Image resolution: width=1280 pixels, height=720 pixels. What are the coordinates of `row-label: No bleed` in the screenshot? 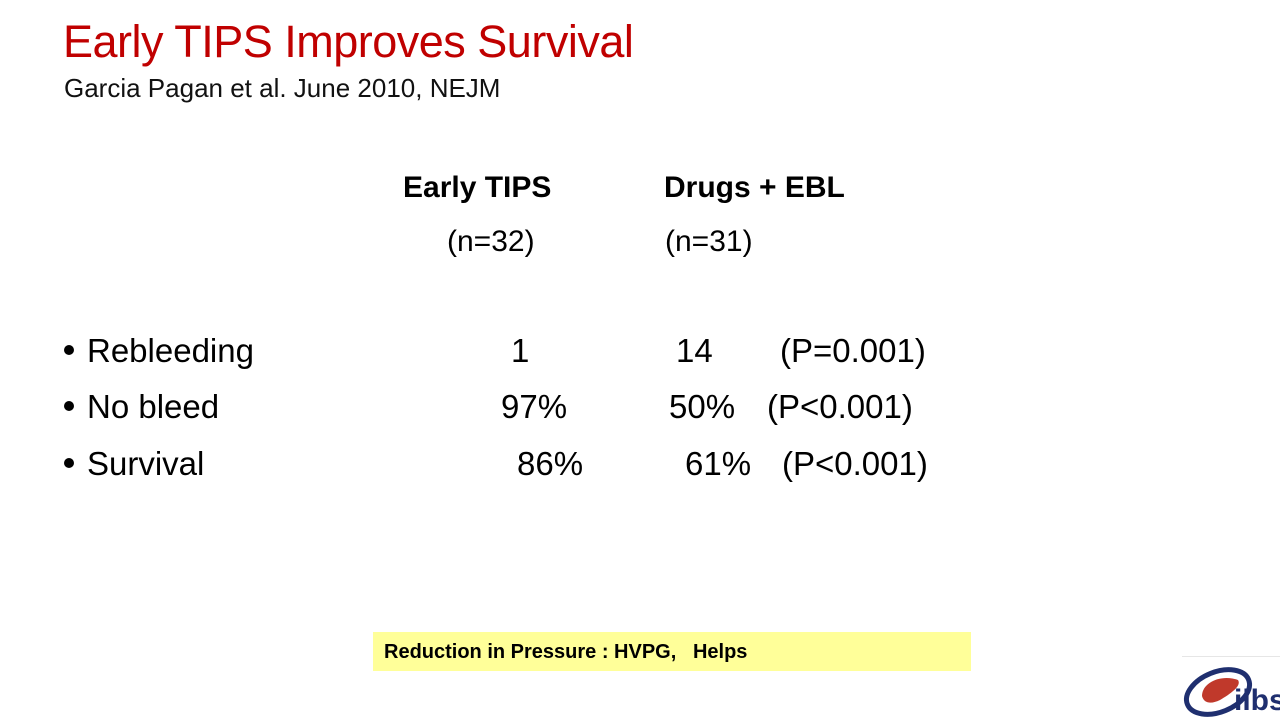 It's located at (153, 406).